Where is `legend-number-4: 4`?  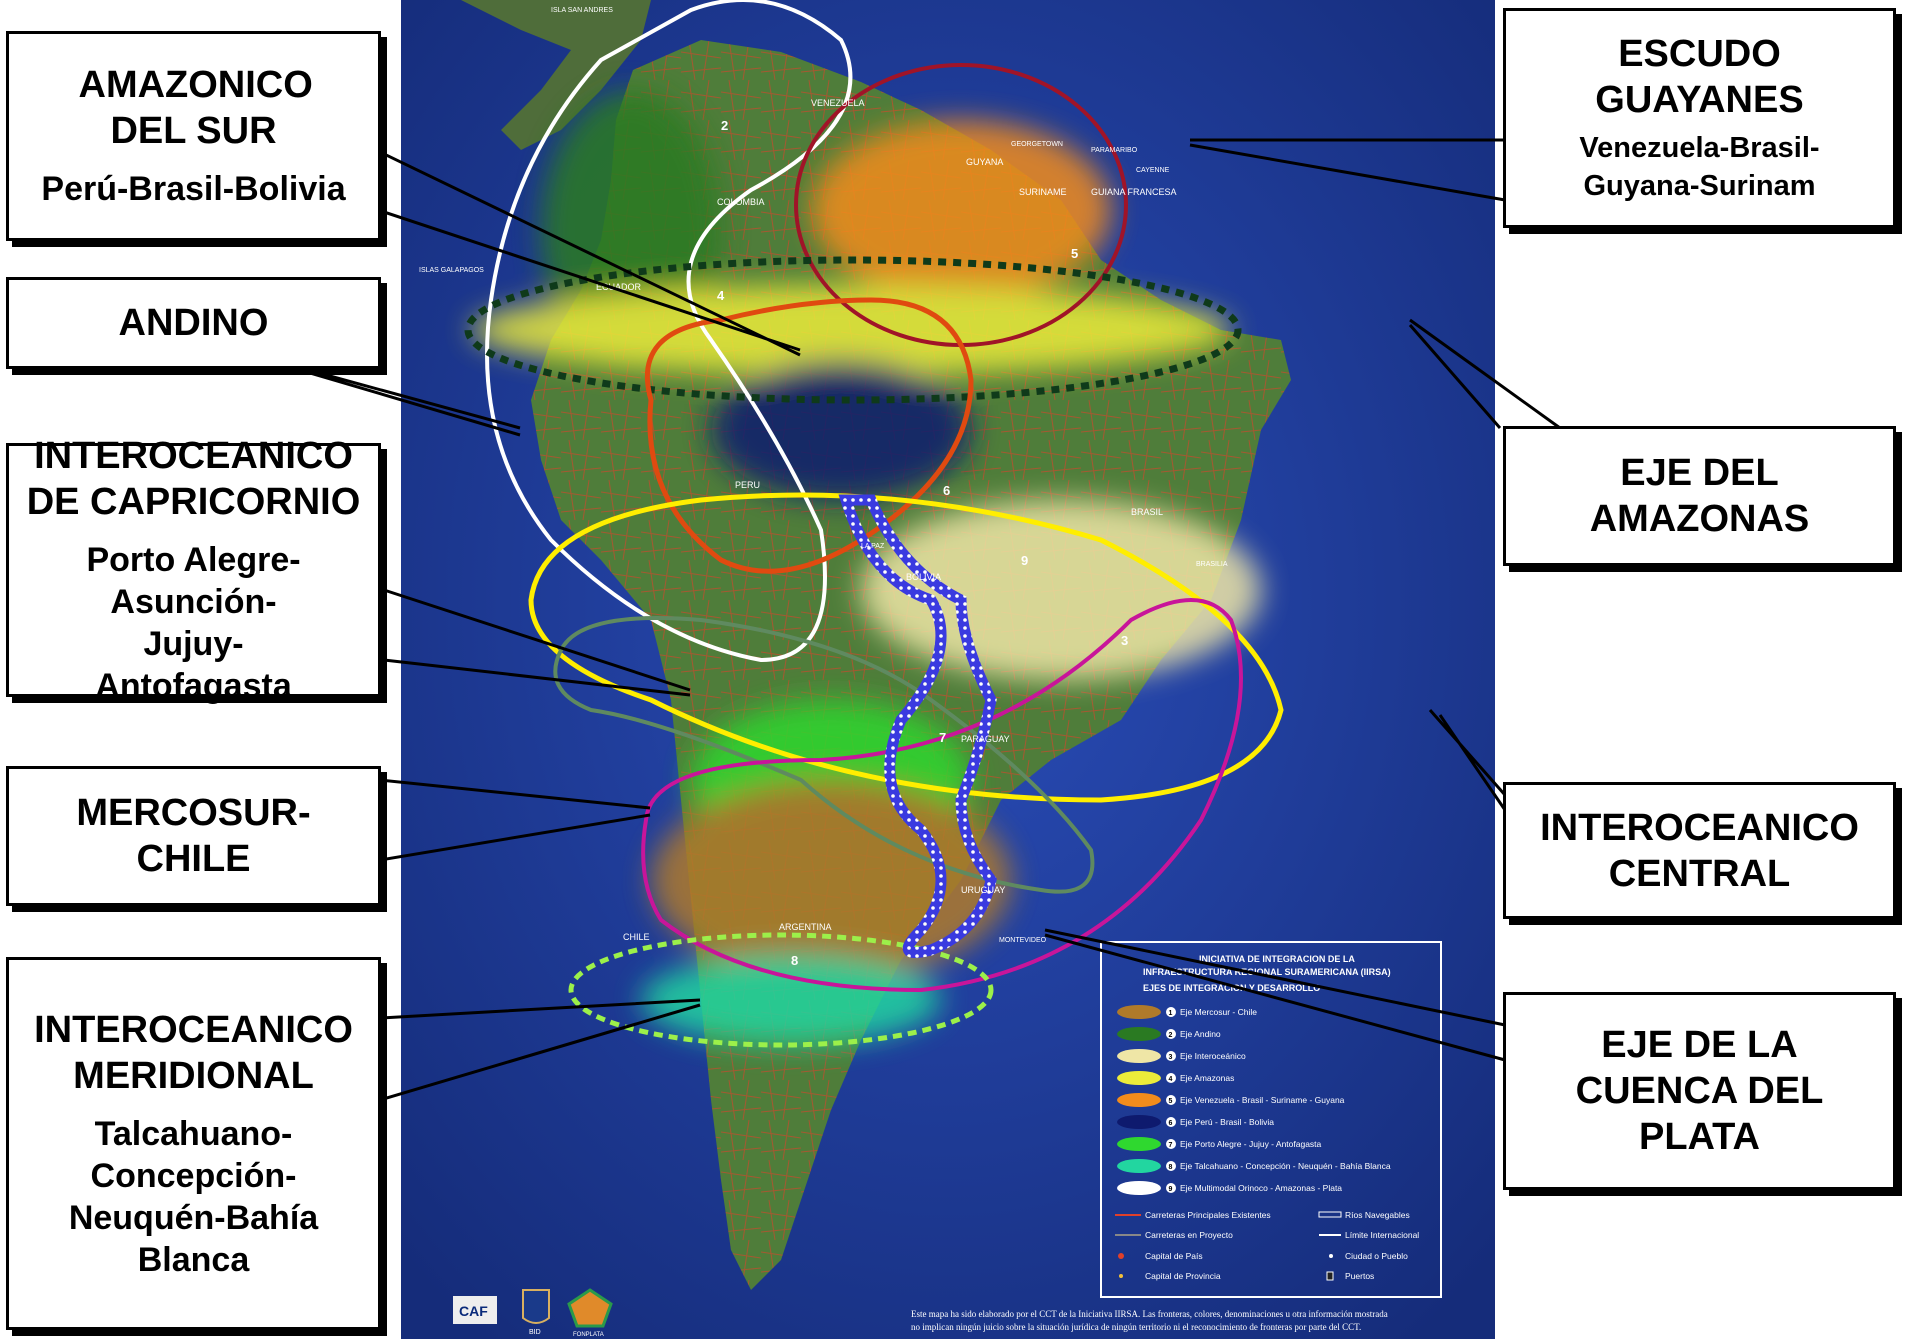
legend-number-4: 4 is located at coordinates (1171, 1079).